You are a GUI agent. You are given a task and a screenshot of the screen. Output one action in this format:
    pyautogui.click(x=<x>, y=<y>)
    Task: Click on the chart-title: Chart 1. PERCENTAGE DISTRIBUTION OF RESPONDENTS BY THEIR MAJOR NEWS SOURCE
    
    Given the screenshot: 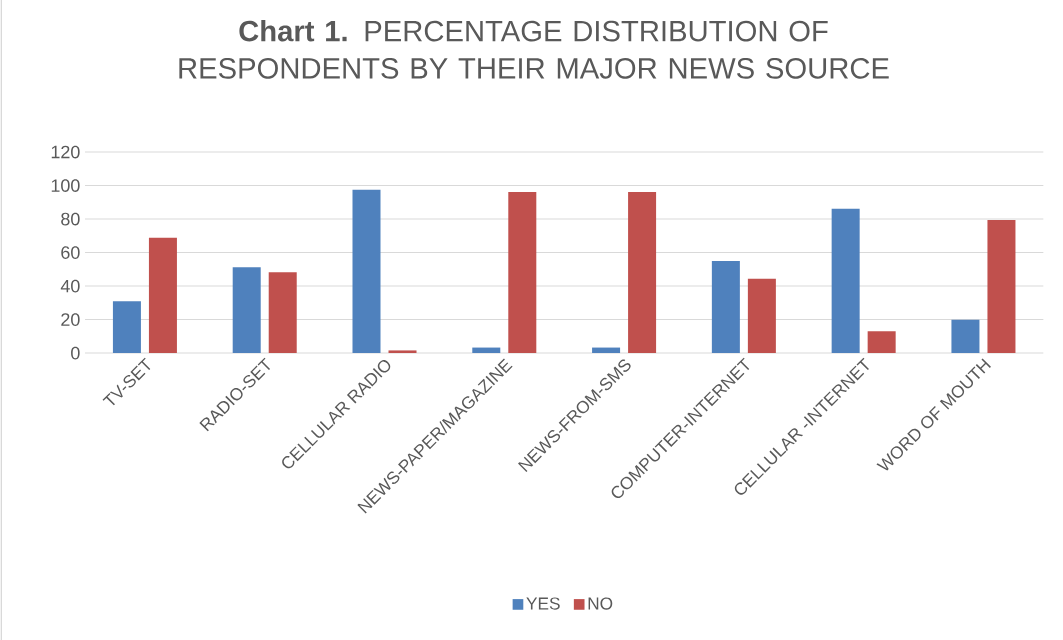 What is the action you would take?
    pyautogui.click(x=534, y=49)
    